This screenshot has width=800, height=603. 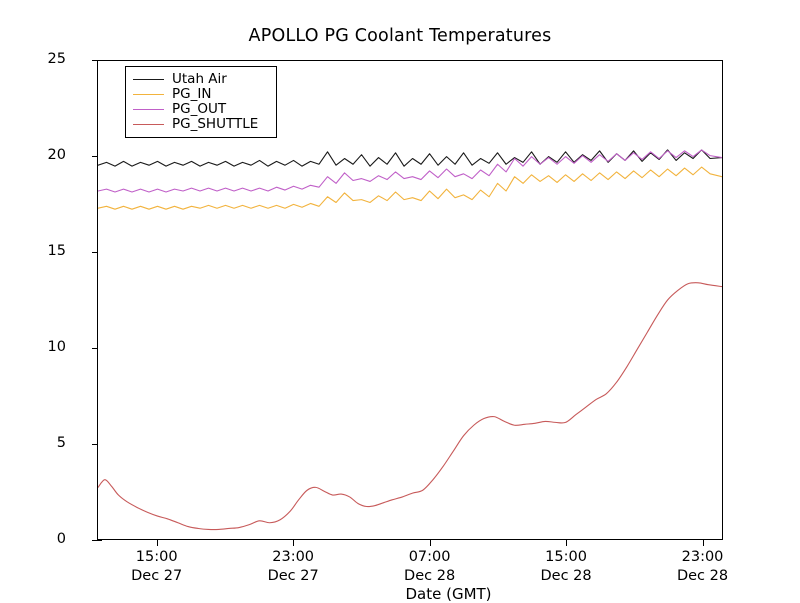 I want to click on legend-item: Utah Air, so click(x=200, y=79).